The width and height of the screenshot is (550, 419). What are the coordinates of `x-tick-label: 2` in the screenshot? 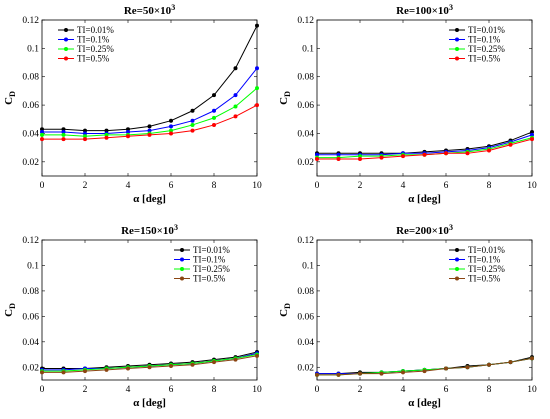 It's located at (85, 186).